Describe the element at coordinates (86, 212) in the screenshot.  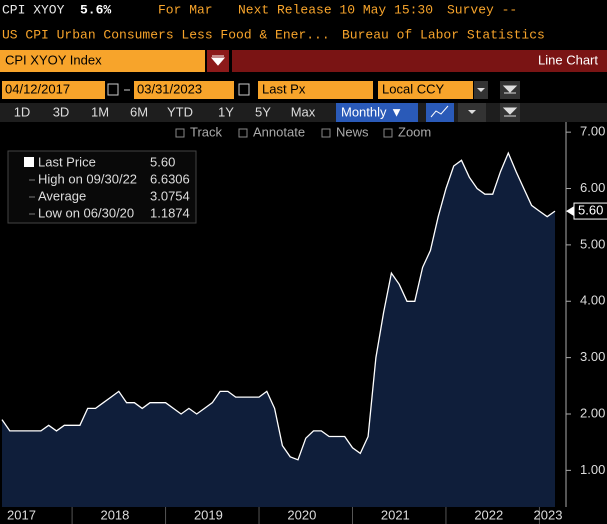
I see `legend-label: Low on 06/30/20` at that location.